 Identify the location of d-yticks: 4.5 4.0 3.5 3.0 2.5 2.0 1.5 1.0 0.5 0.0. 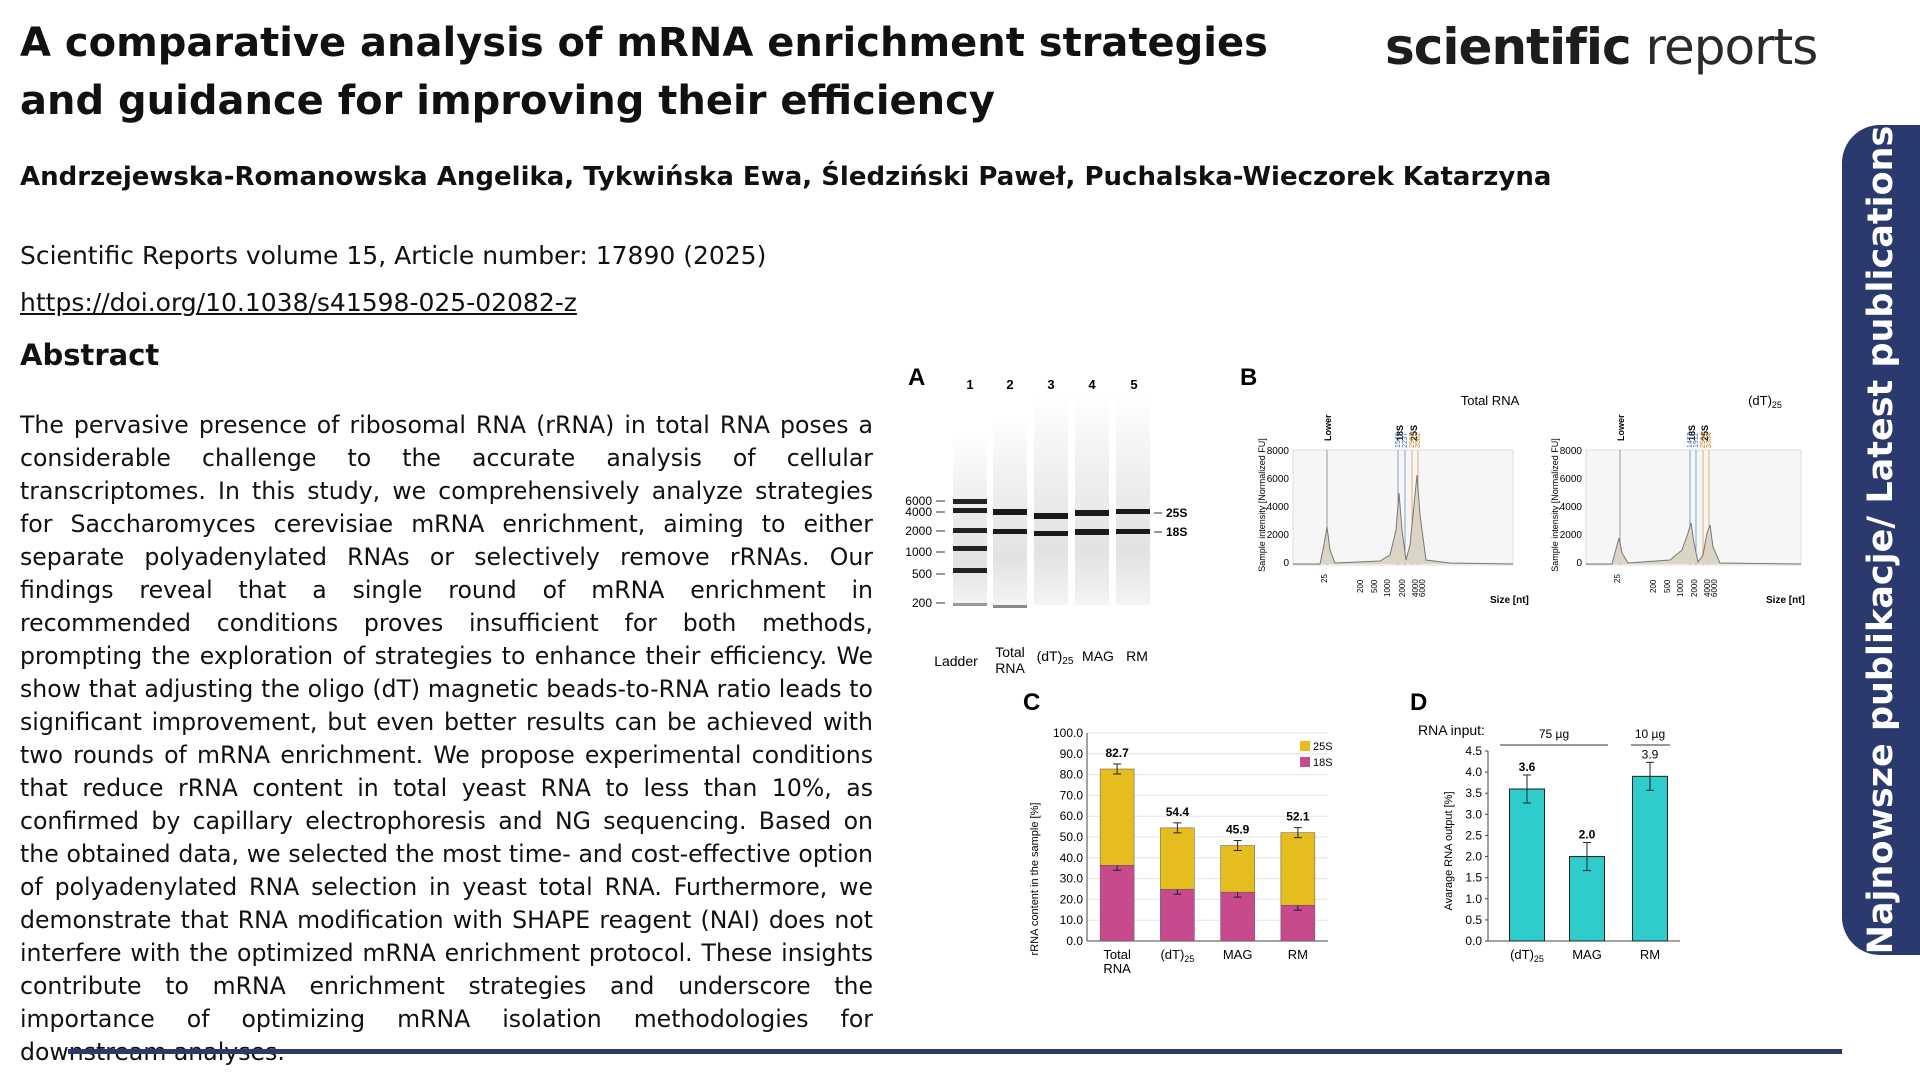
(1476, 846).